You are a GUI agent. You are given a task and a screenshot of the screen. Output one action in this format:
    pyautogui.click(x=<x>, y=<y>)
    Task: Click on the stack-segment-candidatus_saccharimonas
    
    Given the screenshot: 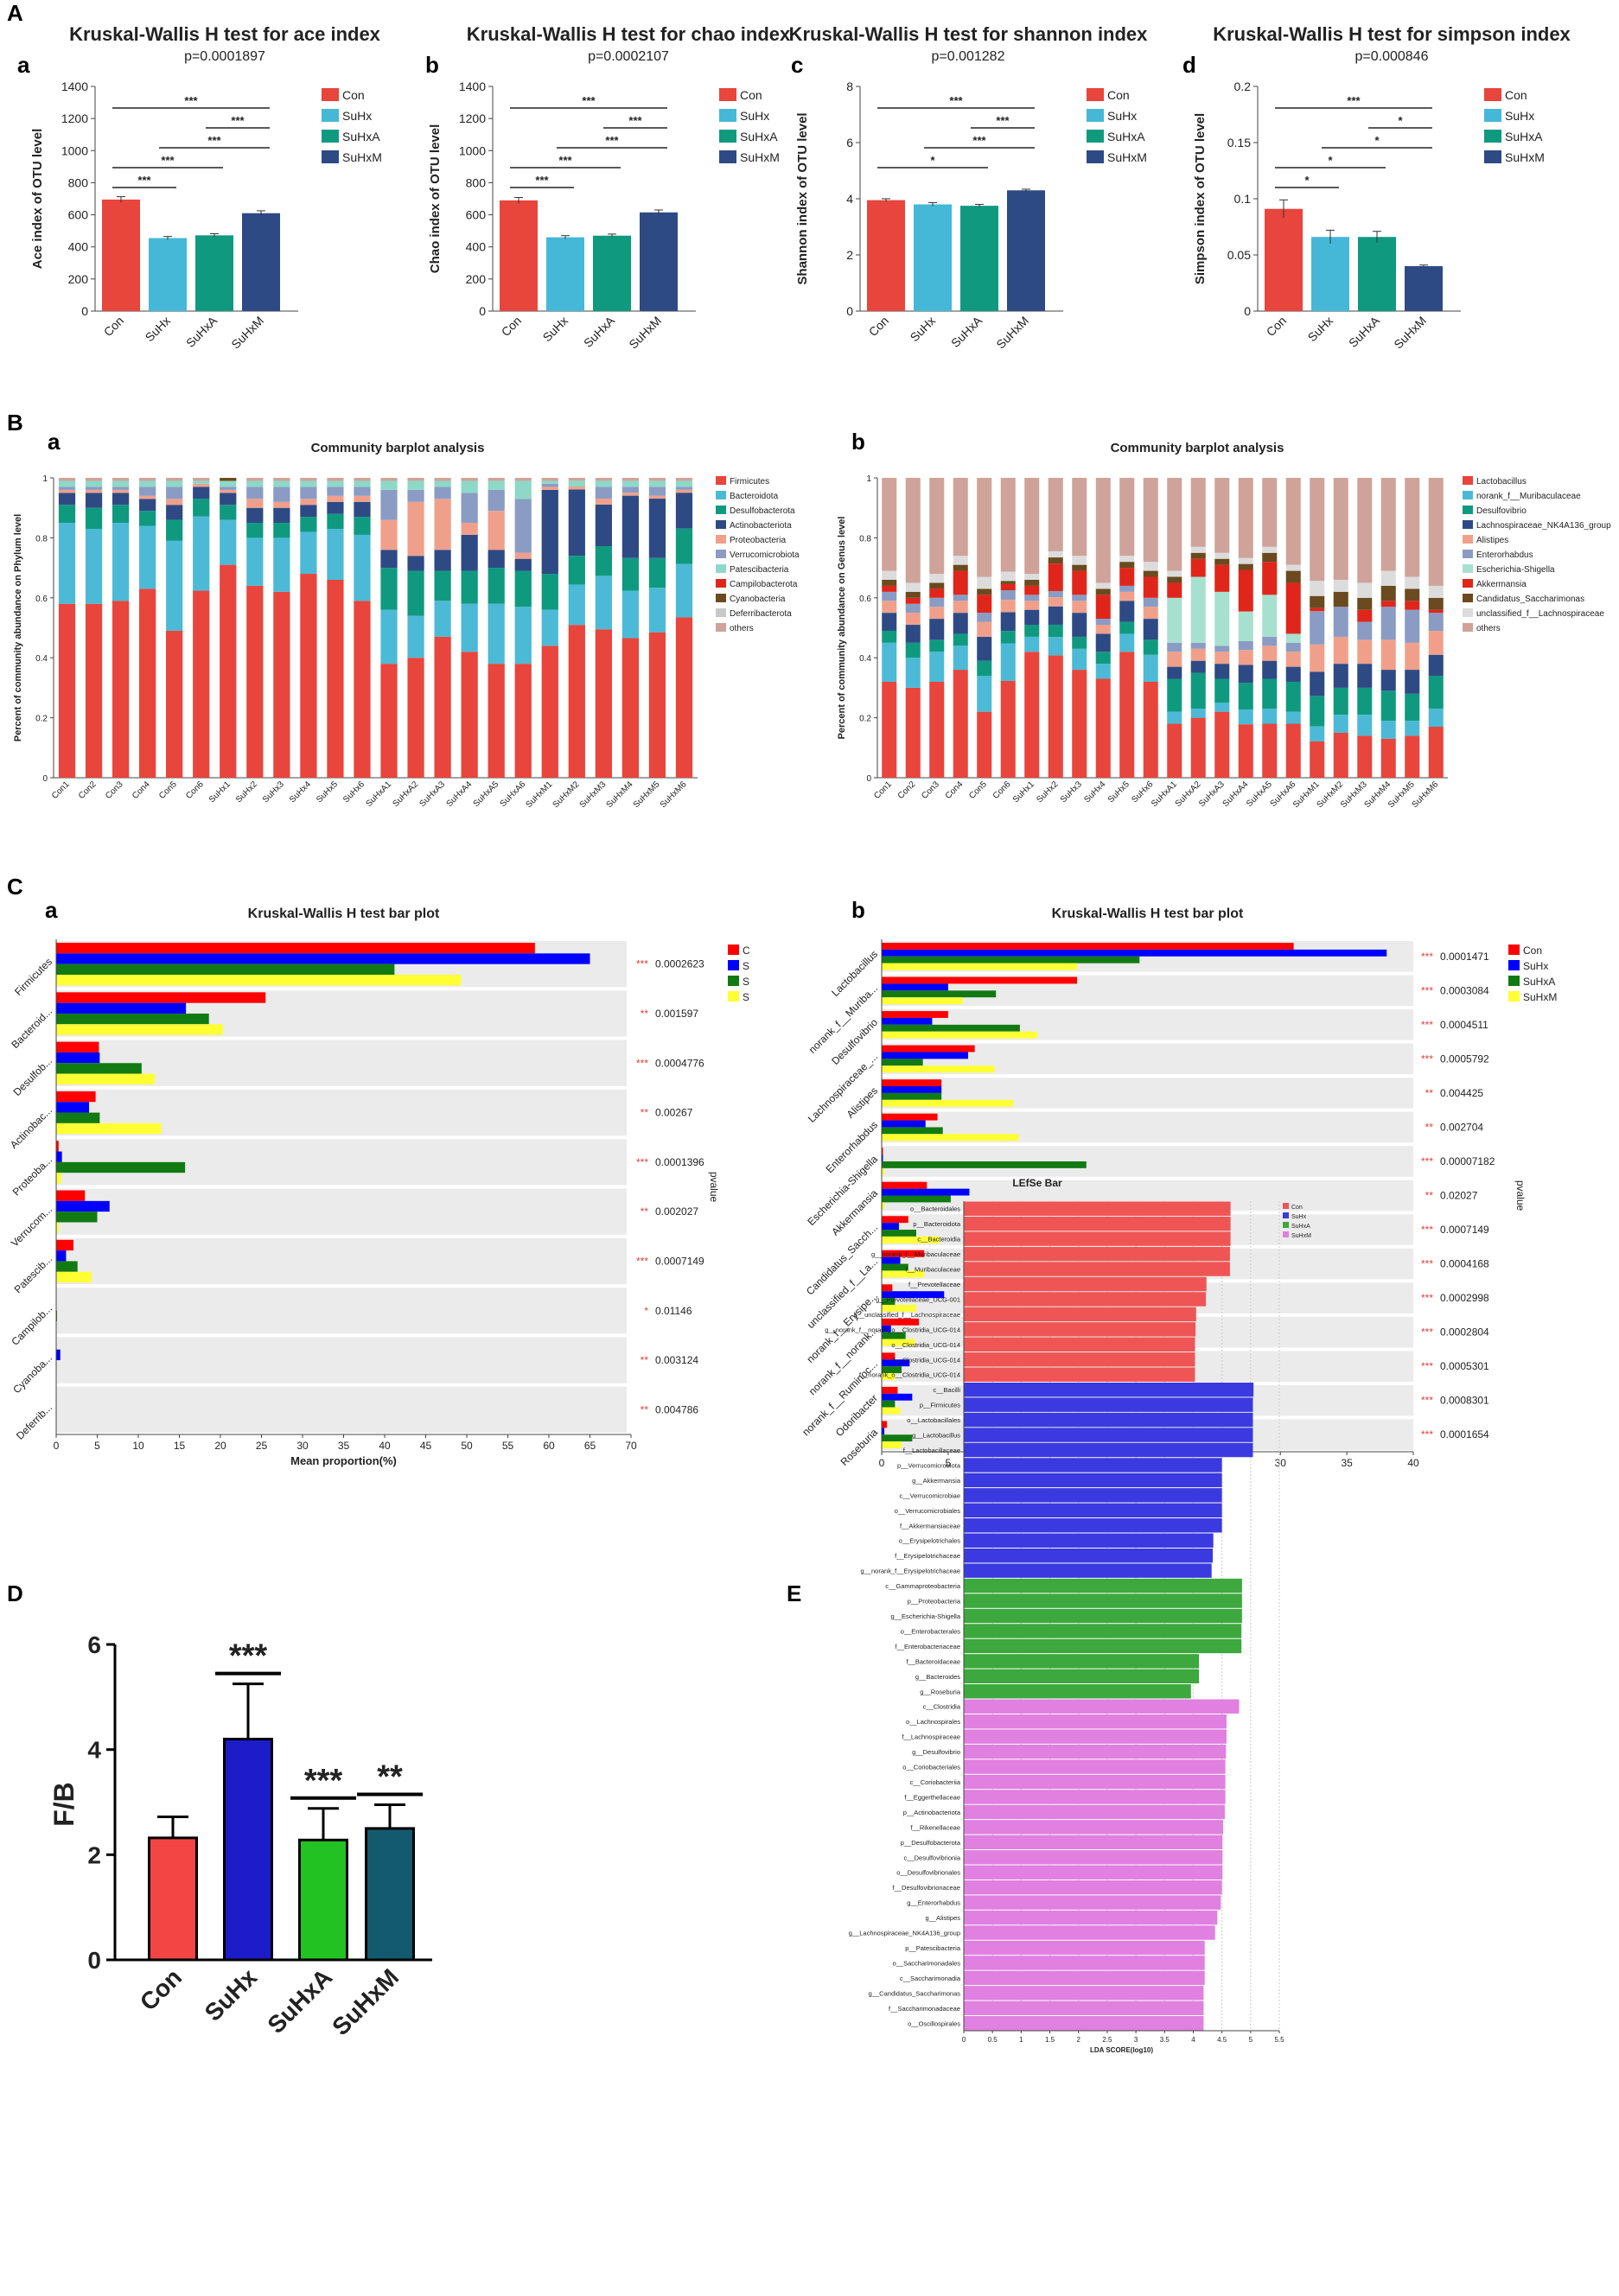 What is the action you would take?
    pyautogui.click(x=1340, y=599)
    